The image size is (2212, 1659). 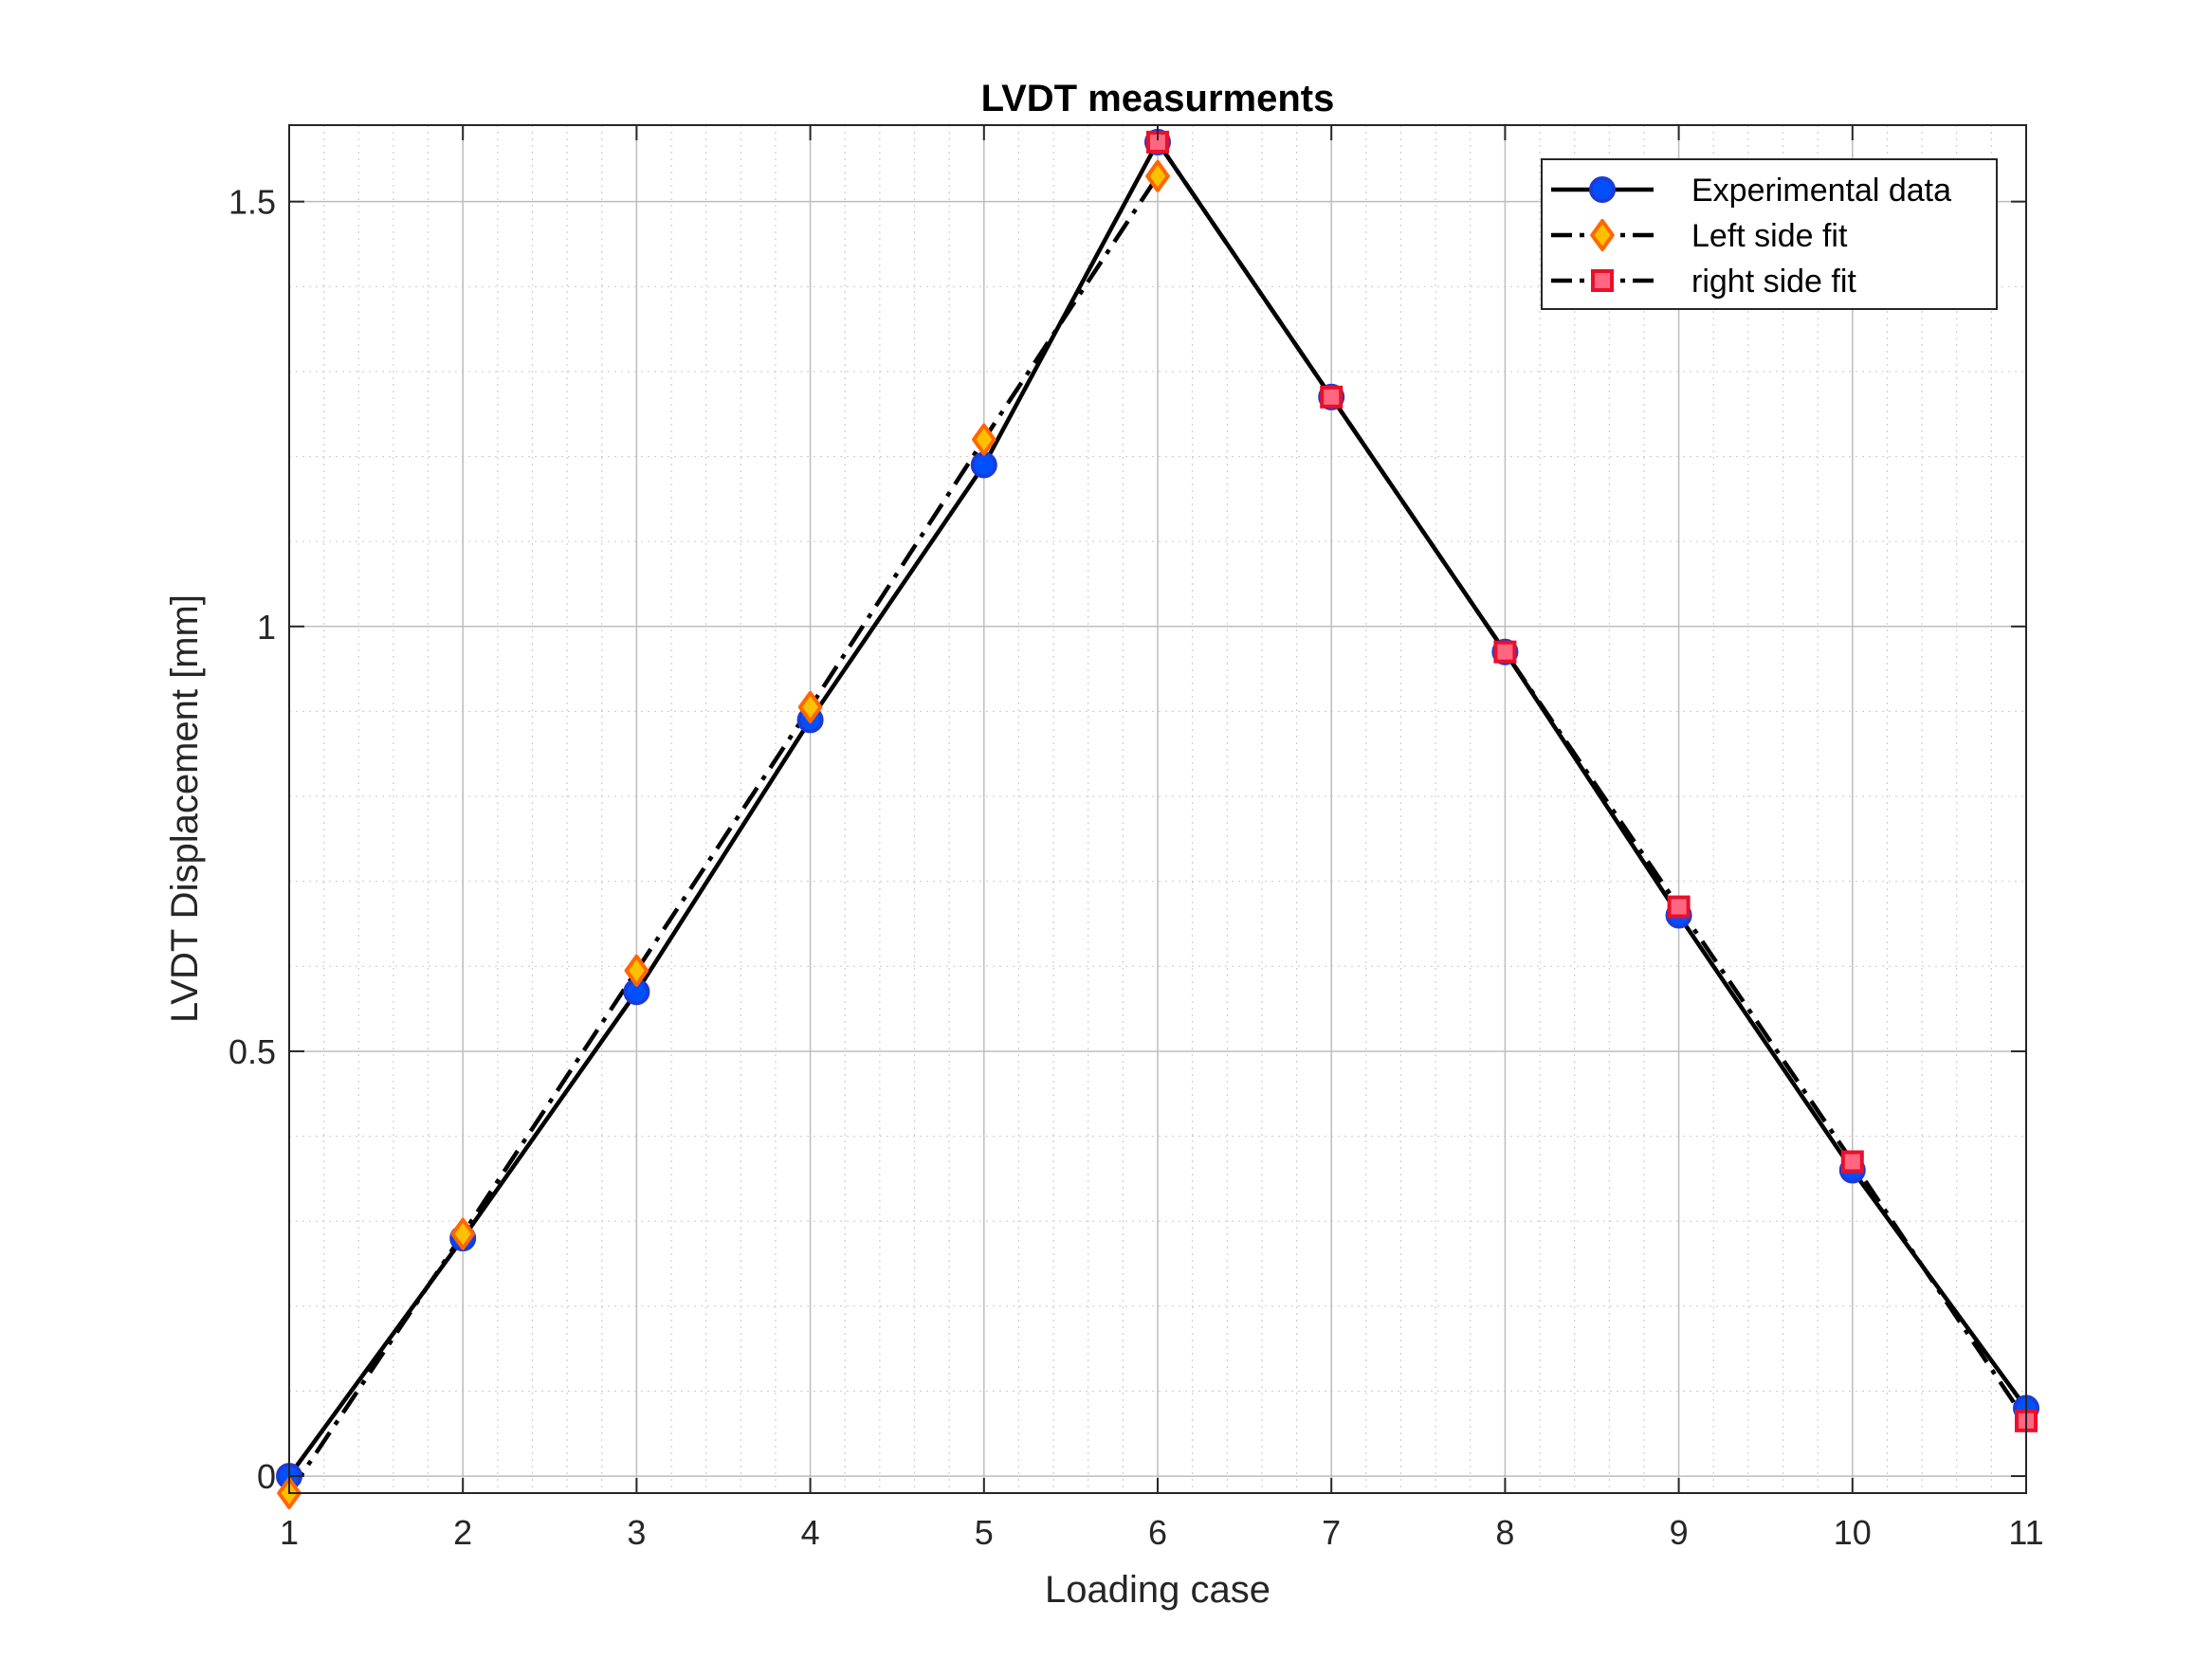 I want to click on x-tick-label: 4, so click(x=810, y=1532).